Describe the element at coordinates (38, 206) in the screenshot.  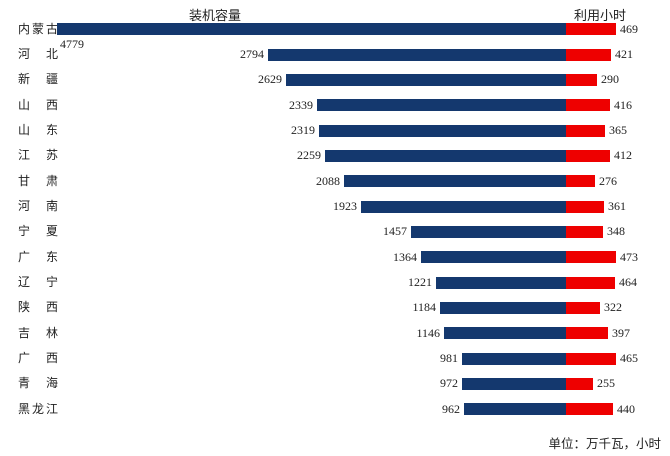
I see `category-label: 河南` at that location.